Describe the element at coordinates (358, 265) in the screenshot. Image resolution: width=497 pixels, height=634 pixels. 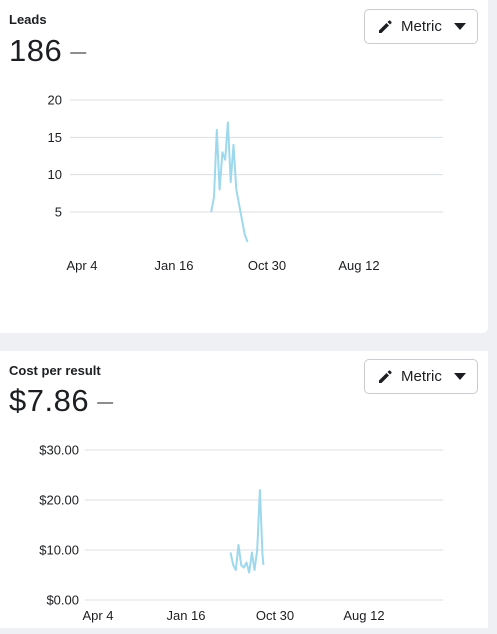
I see `leads-x-tick-label: Aug 12` at that location.